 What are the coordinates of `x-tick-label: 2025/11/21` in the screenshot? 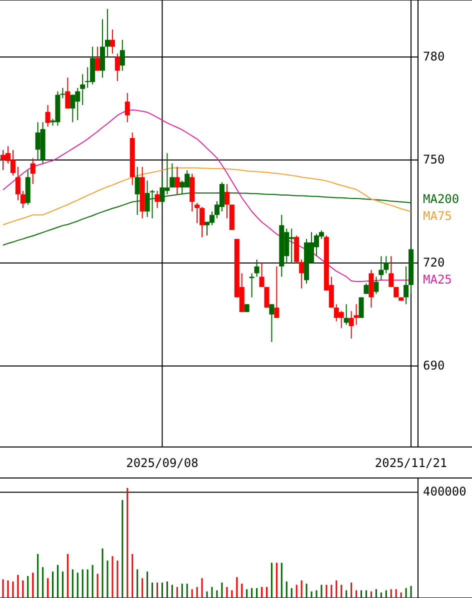 It's located at (411, 463).